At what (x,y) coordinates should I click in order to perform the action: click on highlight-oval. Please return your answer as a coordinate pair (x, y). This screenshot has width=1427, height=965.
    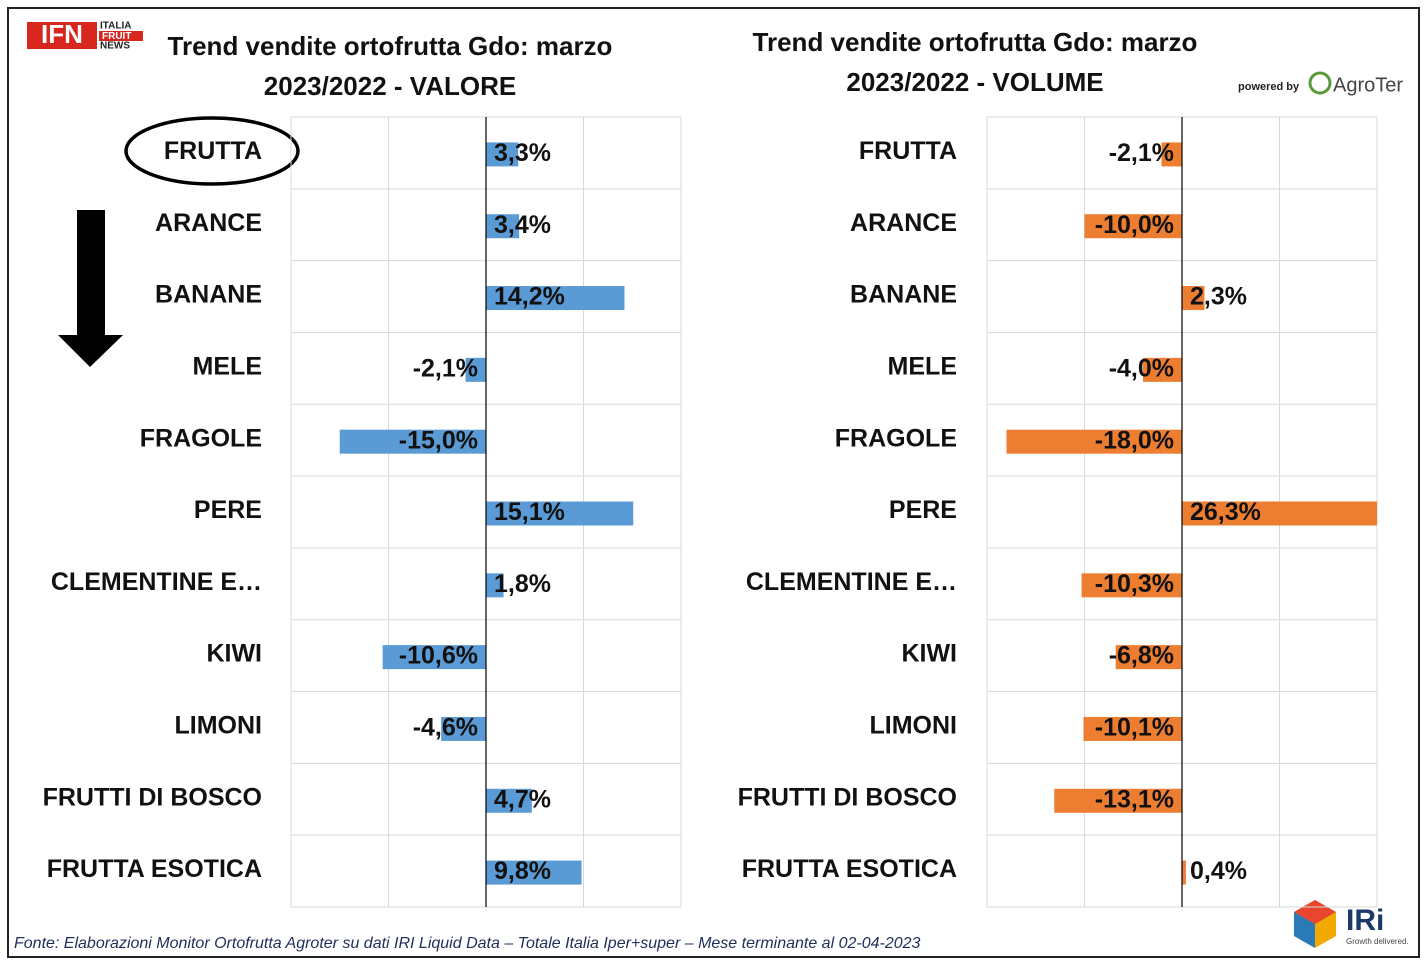
    Looking at the image, I should click on (212, 151).